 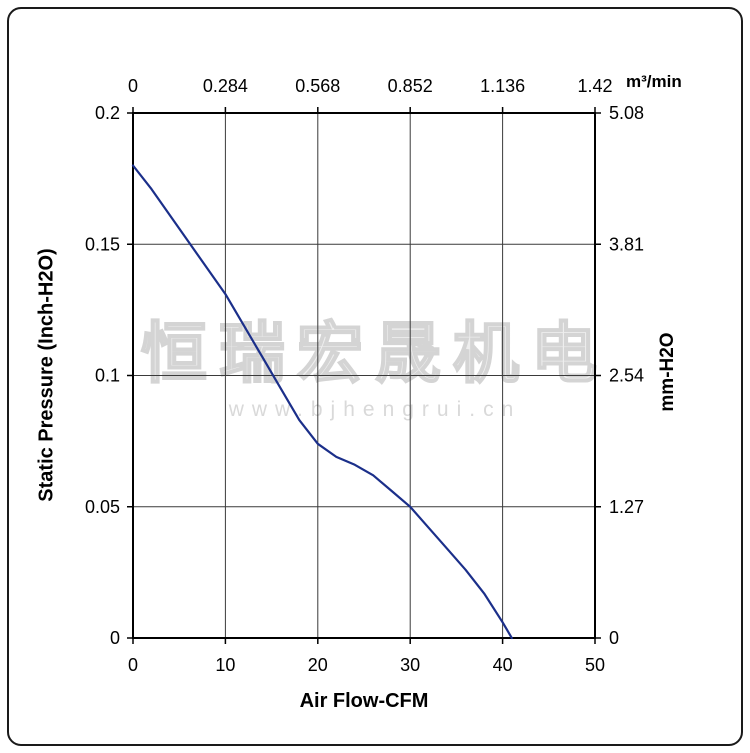 What do you see at coordinates (317, 86) in the screenshot?
I see `x-top-tick-label: 0.568` at bounding box center [317, 86].